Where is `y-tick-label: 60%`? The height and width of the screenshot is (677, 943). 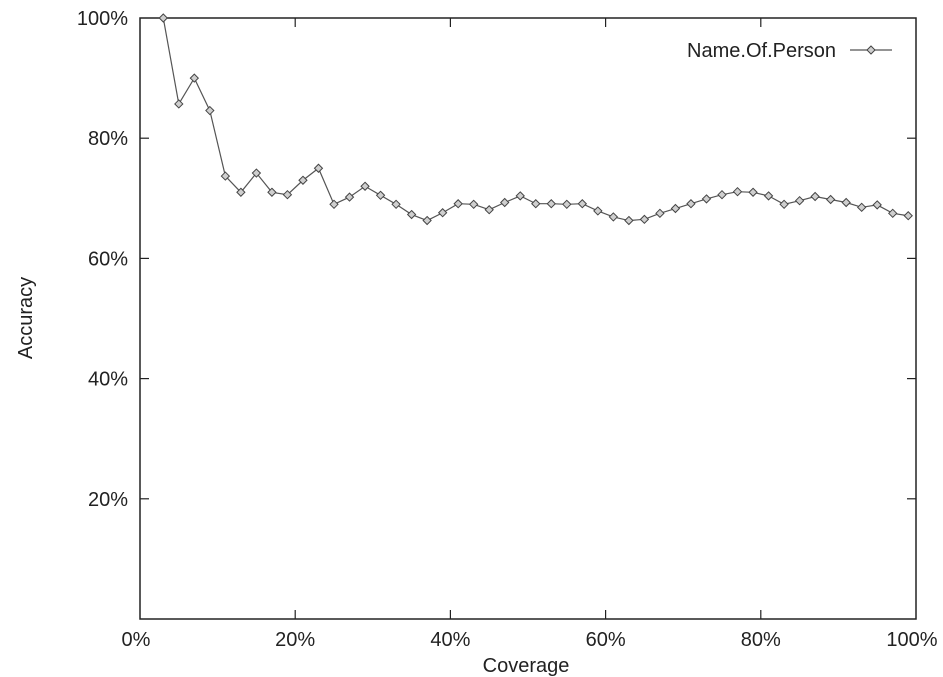 y-tick-label: 60% is located at coordinates (108, 259).